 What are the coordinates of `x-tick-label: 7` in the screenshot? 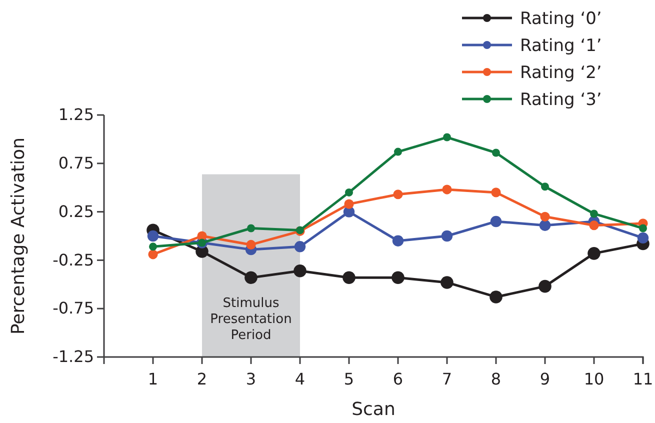 It's located at (447, 379).